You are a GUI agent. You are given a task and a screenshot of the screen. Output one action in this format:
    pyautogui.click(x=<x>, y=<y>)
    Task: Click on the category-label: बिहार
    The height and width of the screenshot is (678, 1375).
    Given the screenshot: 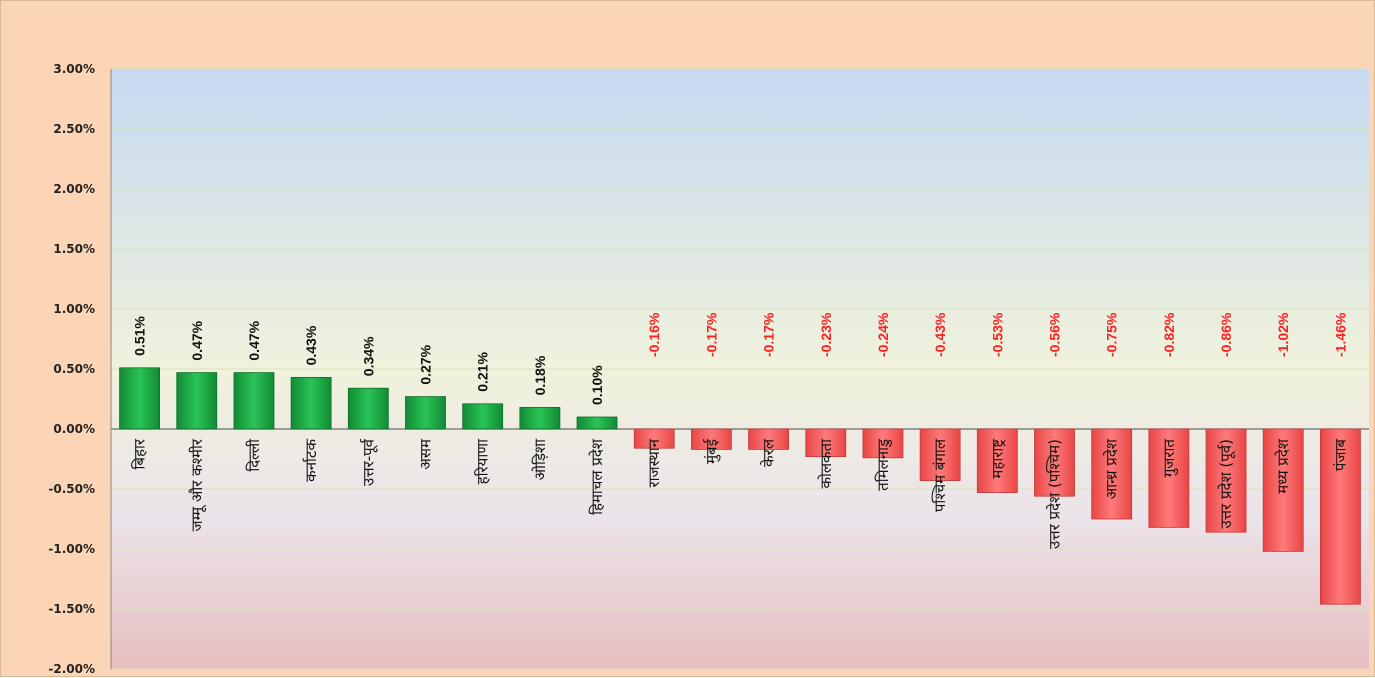 What is the action you would take?
    pyautogui.click(x=140, y=453)
    